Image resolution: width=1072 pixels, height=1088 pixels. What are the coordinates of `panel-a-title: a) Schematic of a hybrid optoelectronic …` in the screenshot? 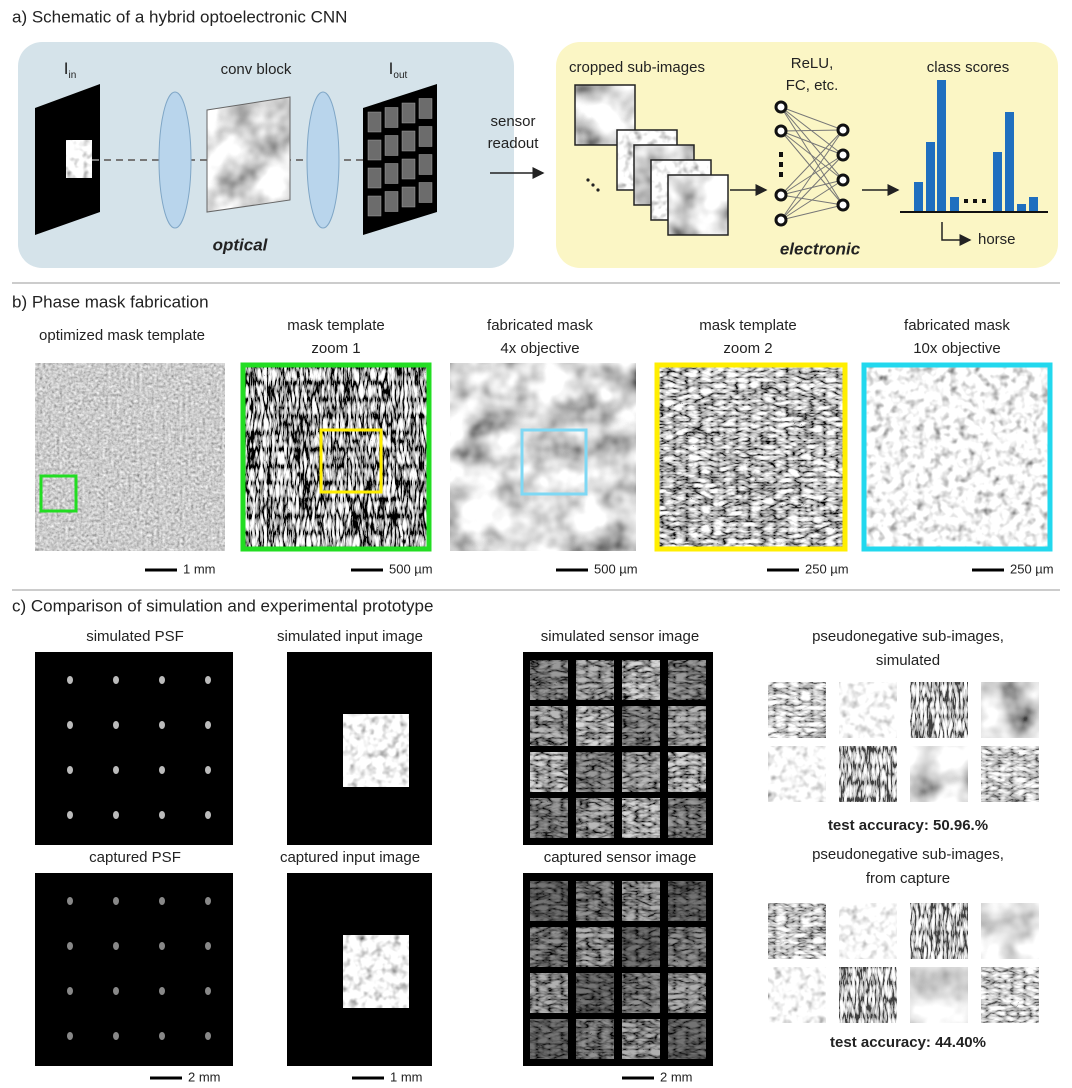 It's located at (179, 16).